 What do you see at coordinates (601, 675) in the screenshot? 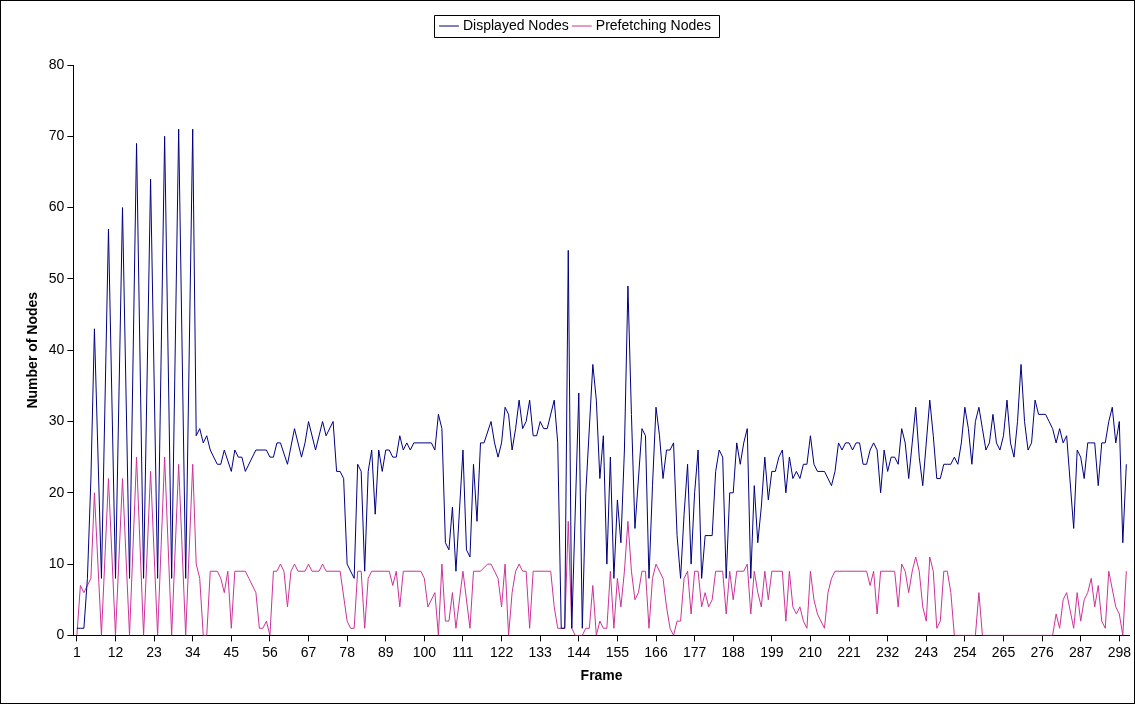
I see `x-axis-title: Frame` at bounding box center [601, 675].